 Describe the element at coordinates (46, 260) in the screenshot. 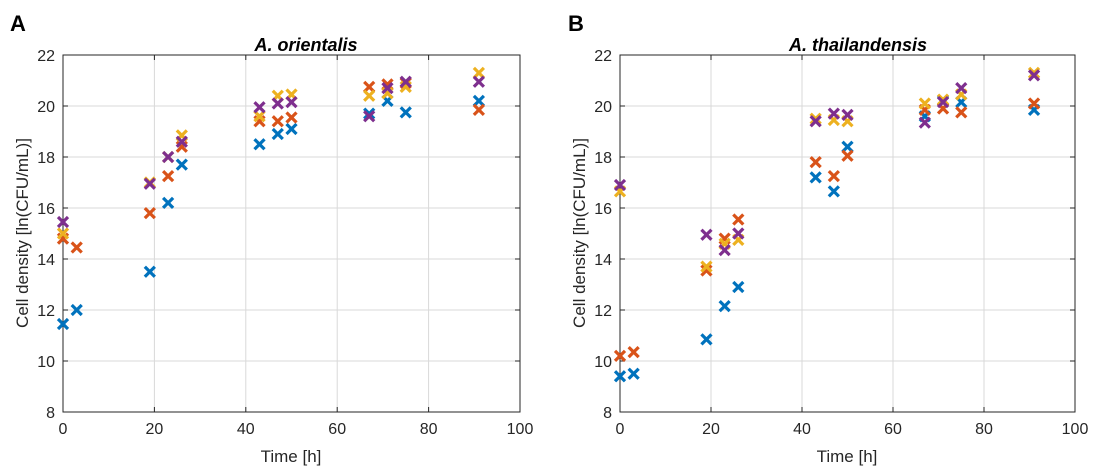

I see `y-tick-label: 14` at that location.